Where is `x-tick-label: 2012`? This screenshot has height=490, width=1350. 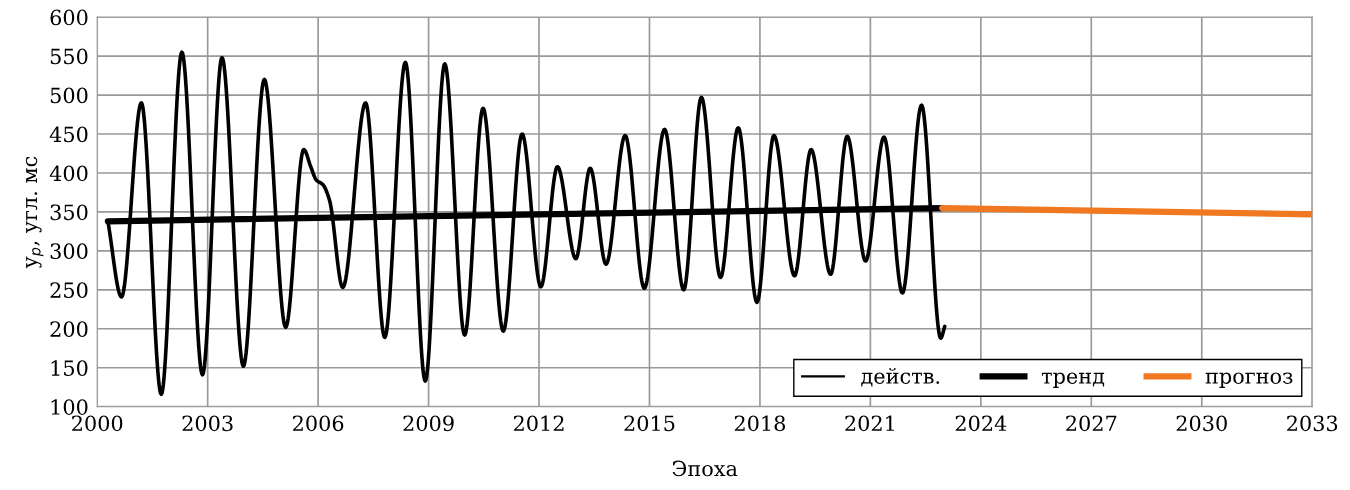 x-tick-label: 2012 is located at coordinates (538, 423).